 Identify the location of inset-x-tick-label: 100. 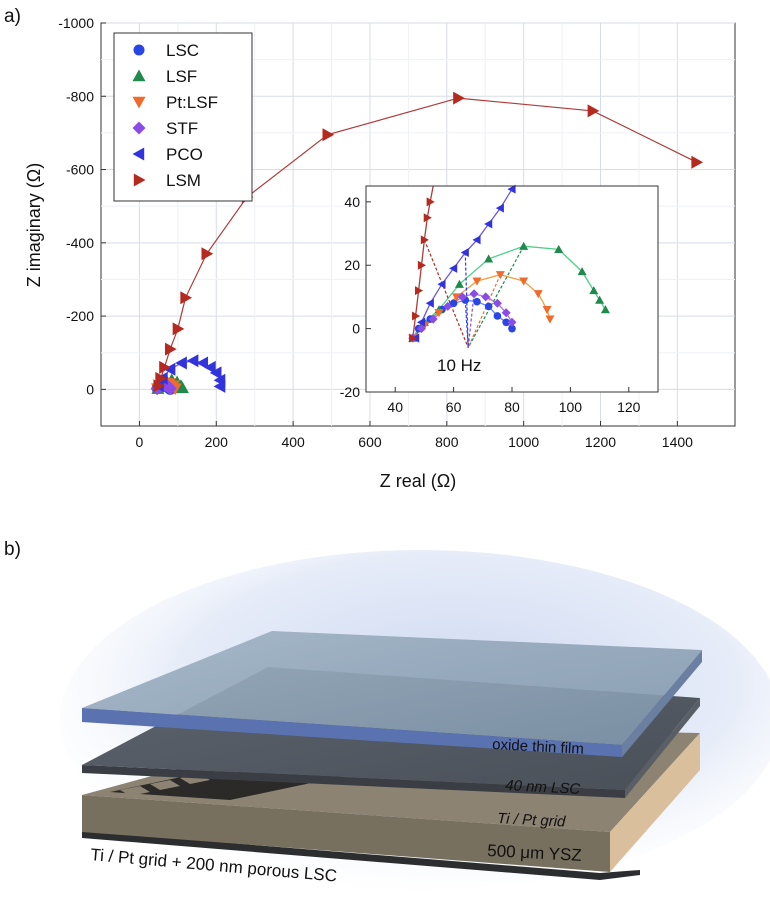
(571, 407).